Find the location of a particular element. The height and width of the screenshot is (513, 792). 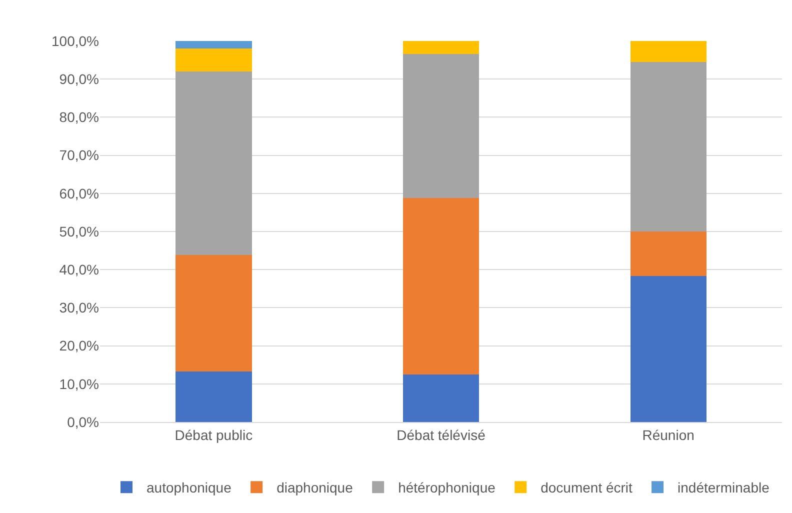

legend-label: diaphonique is located at coordinates (315, 488).